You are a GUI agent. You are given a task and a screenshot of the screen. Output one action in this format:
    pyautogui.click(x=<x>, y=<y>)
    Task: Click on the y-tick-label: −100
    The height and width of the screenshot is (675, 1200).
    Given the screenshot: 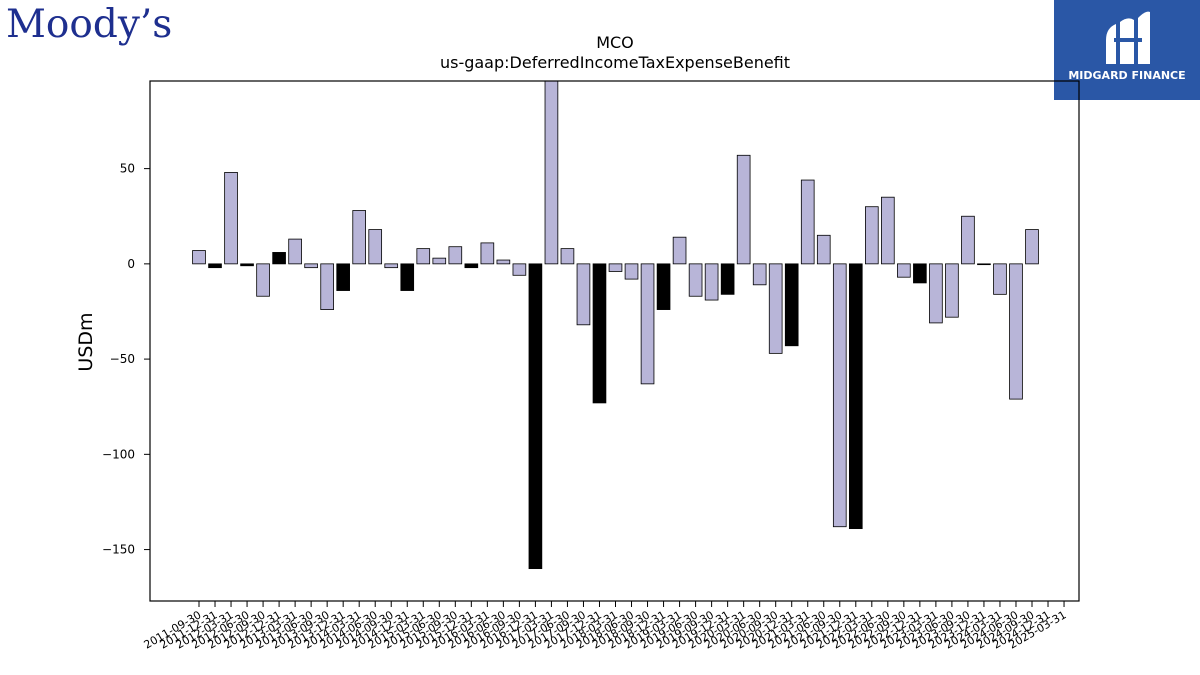 What is the action you would take?
    pyautogui.click(x=118, y=454)
    